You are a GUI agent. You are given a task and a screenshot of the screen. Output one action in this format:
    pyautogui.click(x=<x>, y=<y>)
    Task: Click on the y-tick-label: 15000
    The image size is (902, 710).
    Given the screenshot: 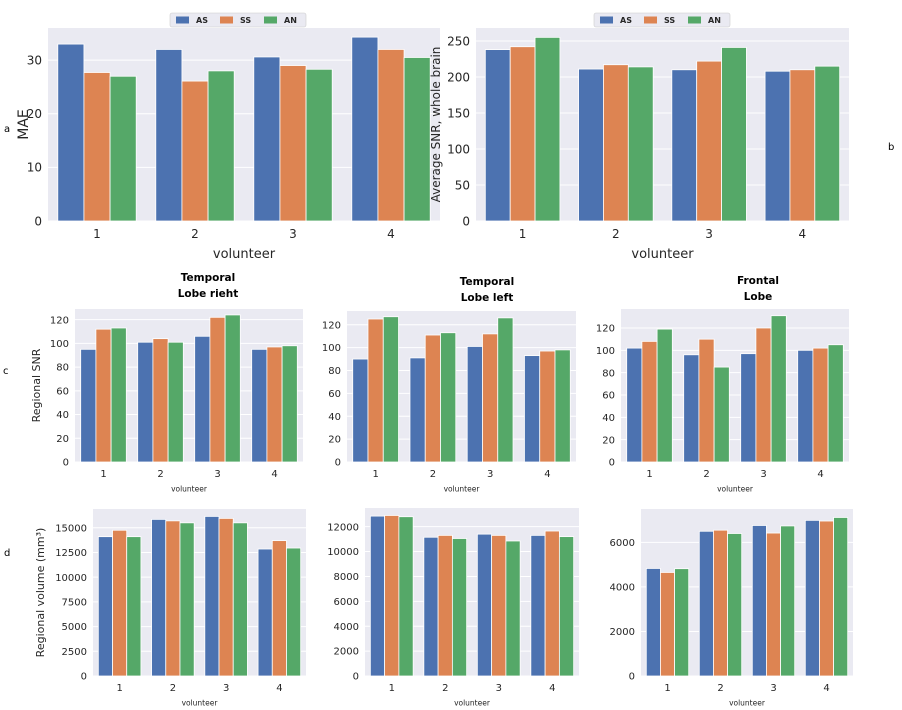 What is the action you would take?
    pyautogui.click(x=71, y=528)
    